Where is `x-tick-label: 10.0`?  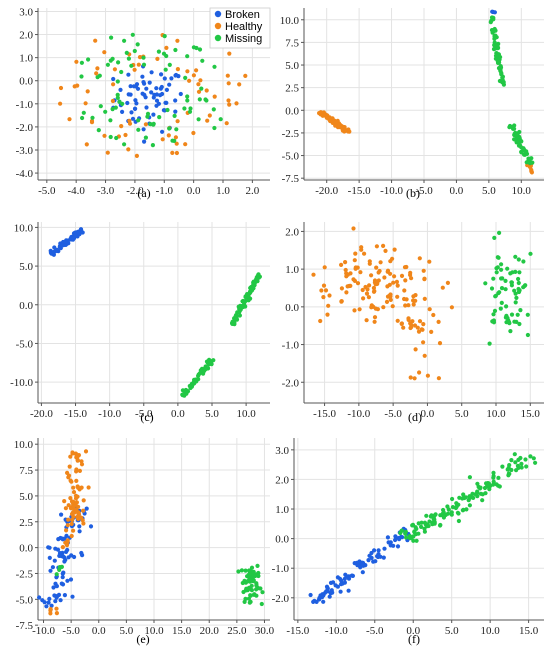 x-tick-label: 10.0 is located at coordinates (522, 191).